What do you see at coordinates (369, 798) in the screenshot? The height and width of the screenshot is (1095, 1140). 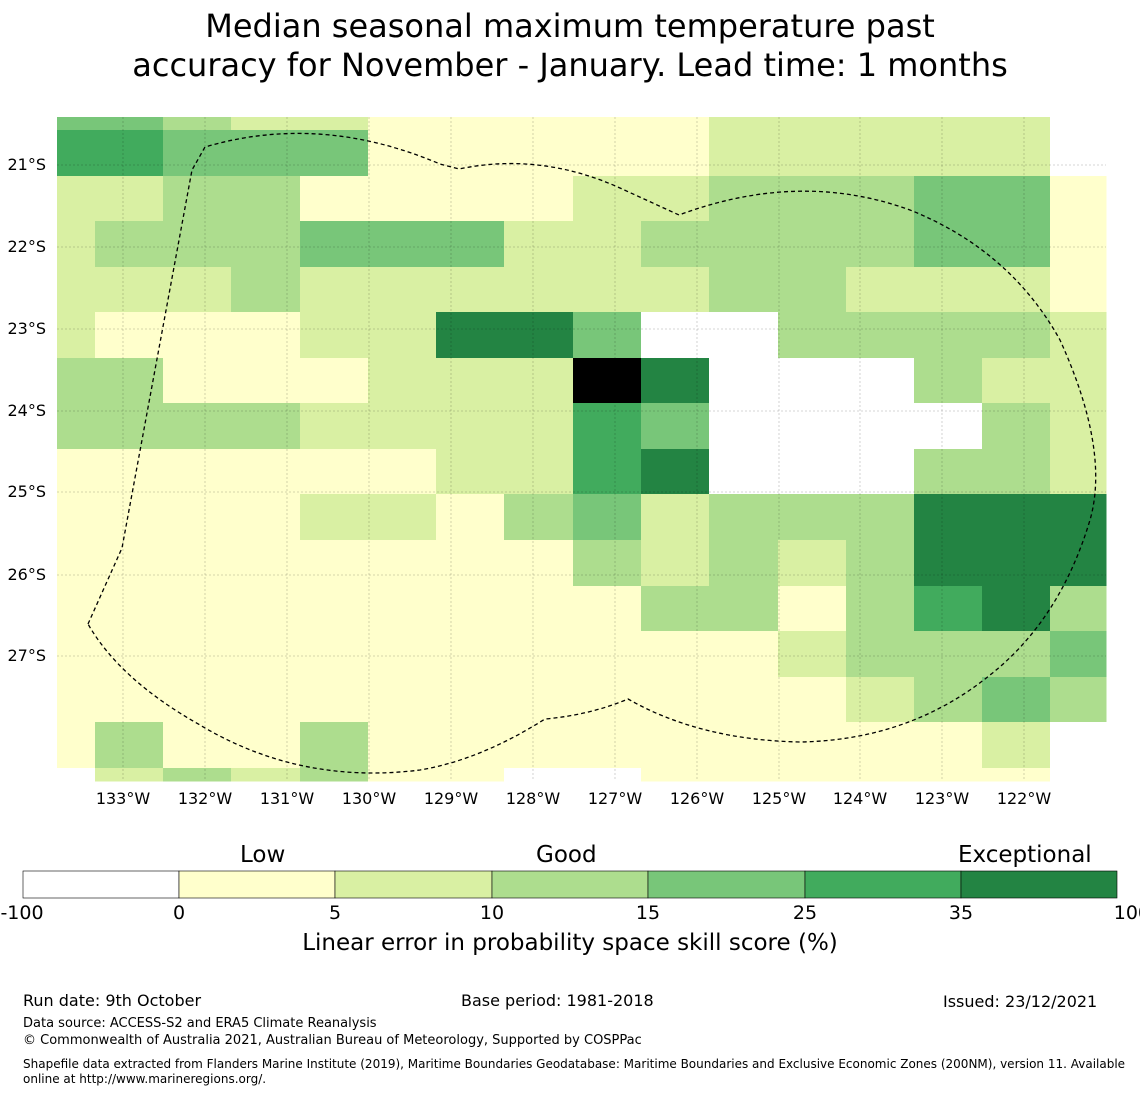 I see `lon-label-130w: 130°W` at bounding box center [369, 798].